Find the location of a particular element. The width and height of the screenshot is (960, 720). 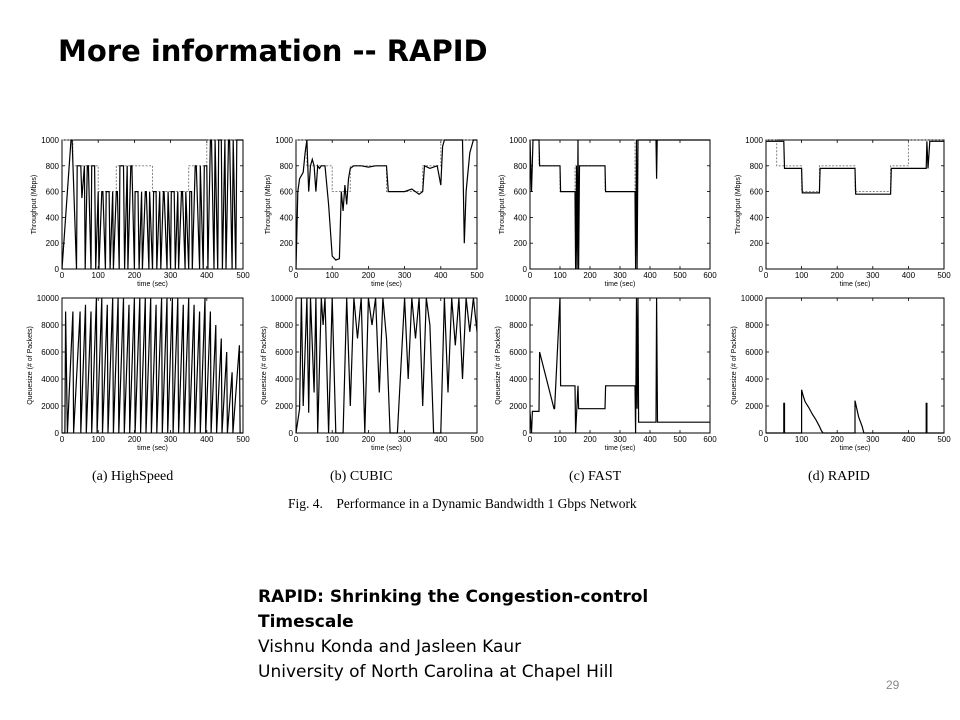

throughput-rapid-ytick-label: 800 is located at coordinates (757, 166).